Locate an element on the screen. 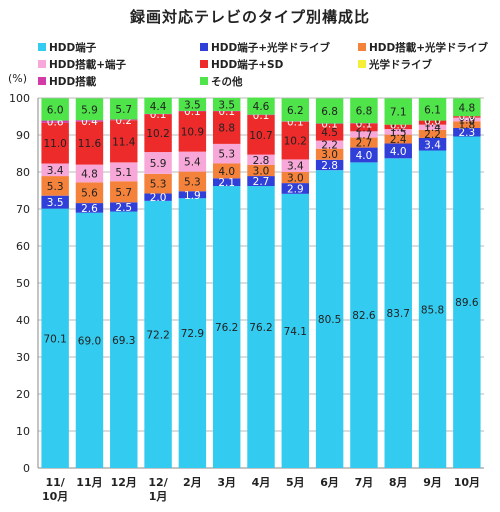 This screenshot has height=512, width=500. data-label: 1.9 is located at coordinates (192, 196).